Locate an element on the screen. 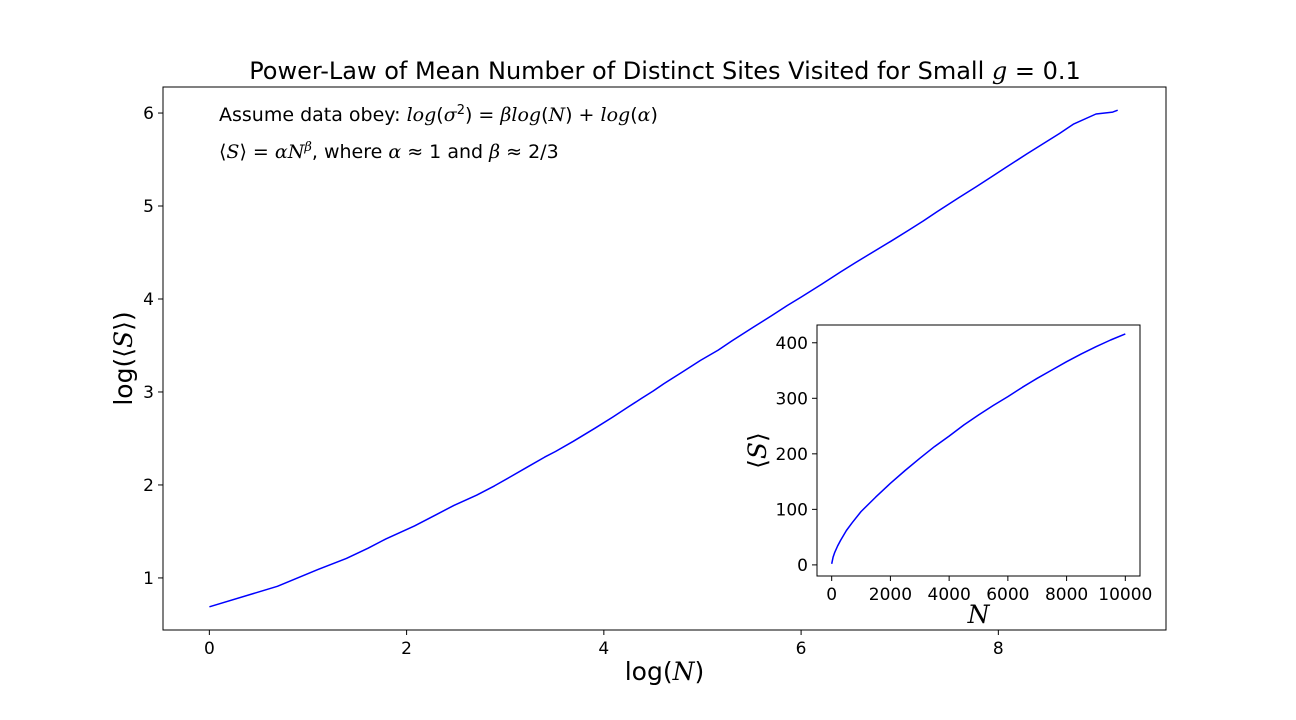 This screenshot has width=1296, height=720. main-y-tick-label: 5 is located at coordinates (148, 207).